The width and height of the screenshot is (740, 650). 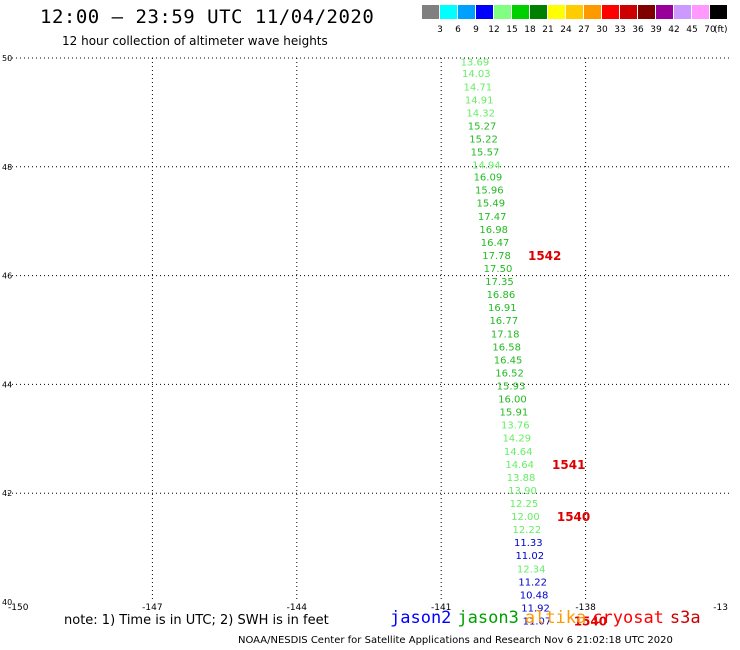 I want to click on wave-height-label: 17.78, so click(x=496, y=256).